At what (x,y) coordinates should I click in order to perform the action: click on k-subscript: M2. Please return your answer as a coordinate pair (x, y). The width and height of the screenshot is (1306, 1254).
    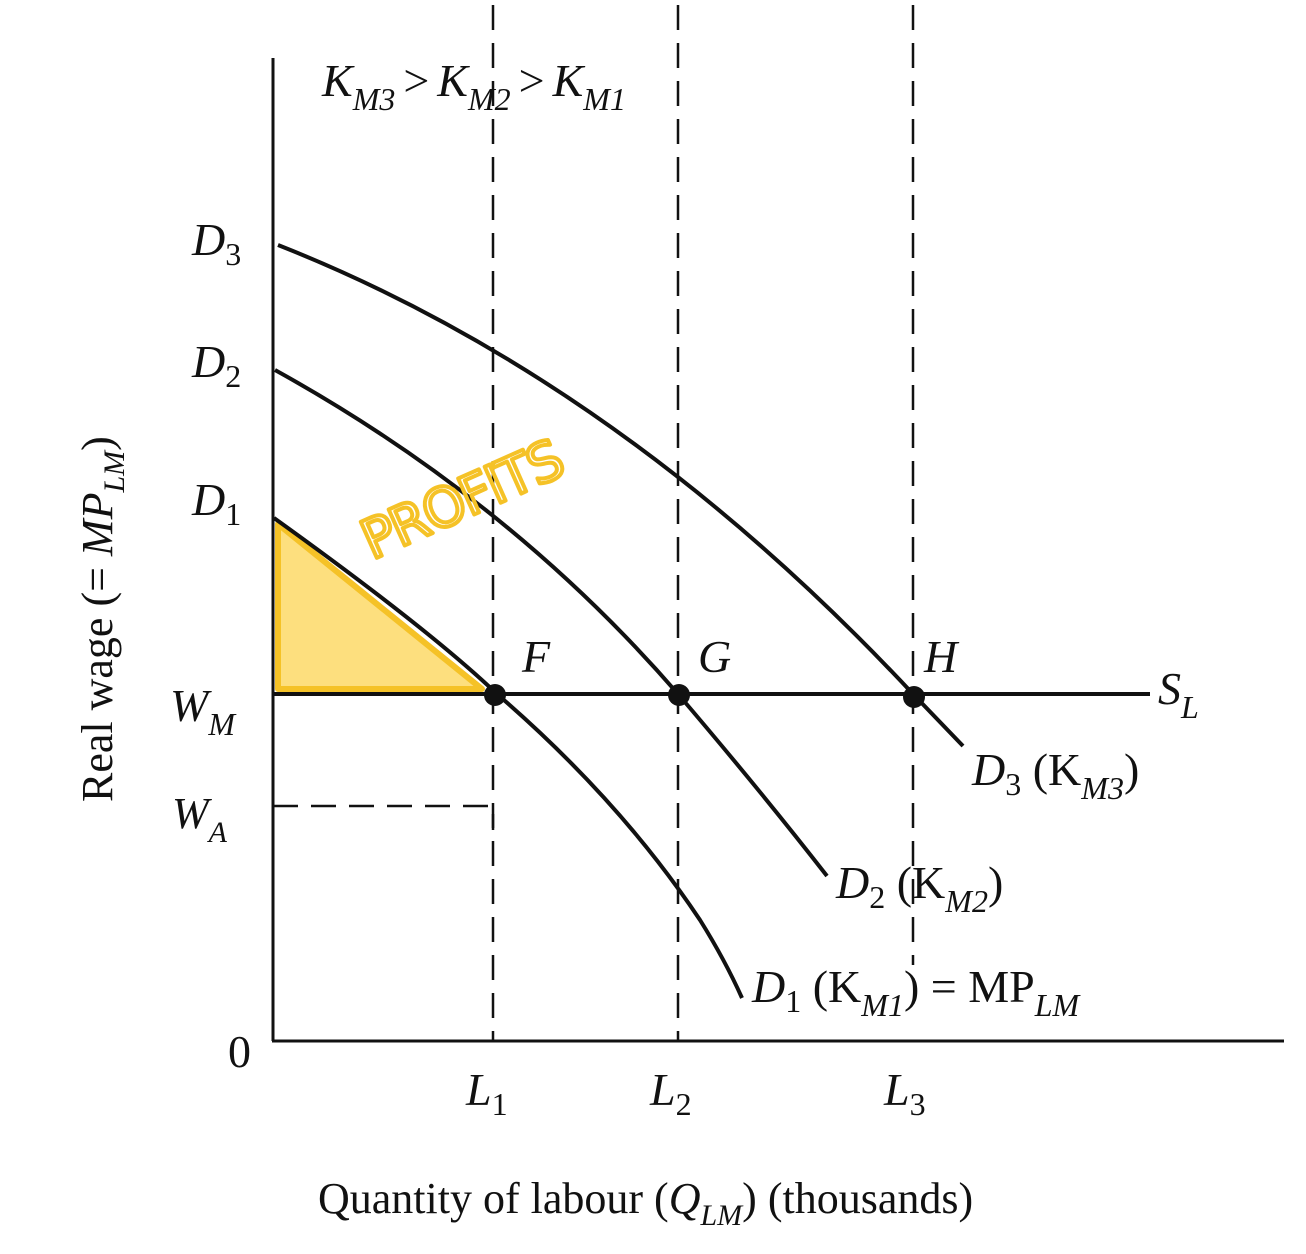
    Looking at the image, I should click on (489, 99).